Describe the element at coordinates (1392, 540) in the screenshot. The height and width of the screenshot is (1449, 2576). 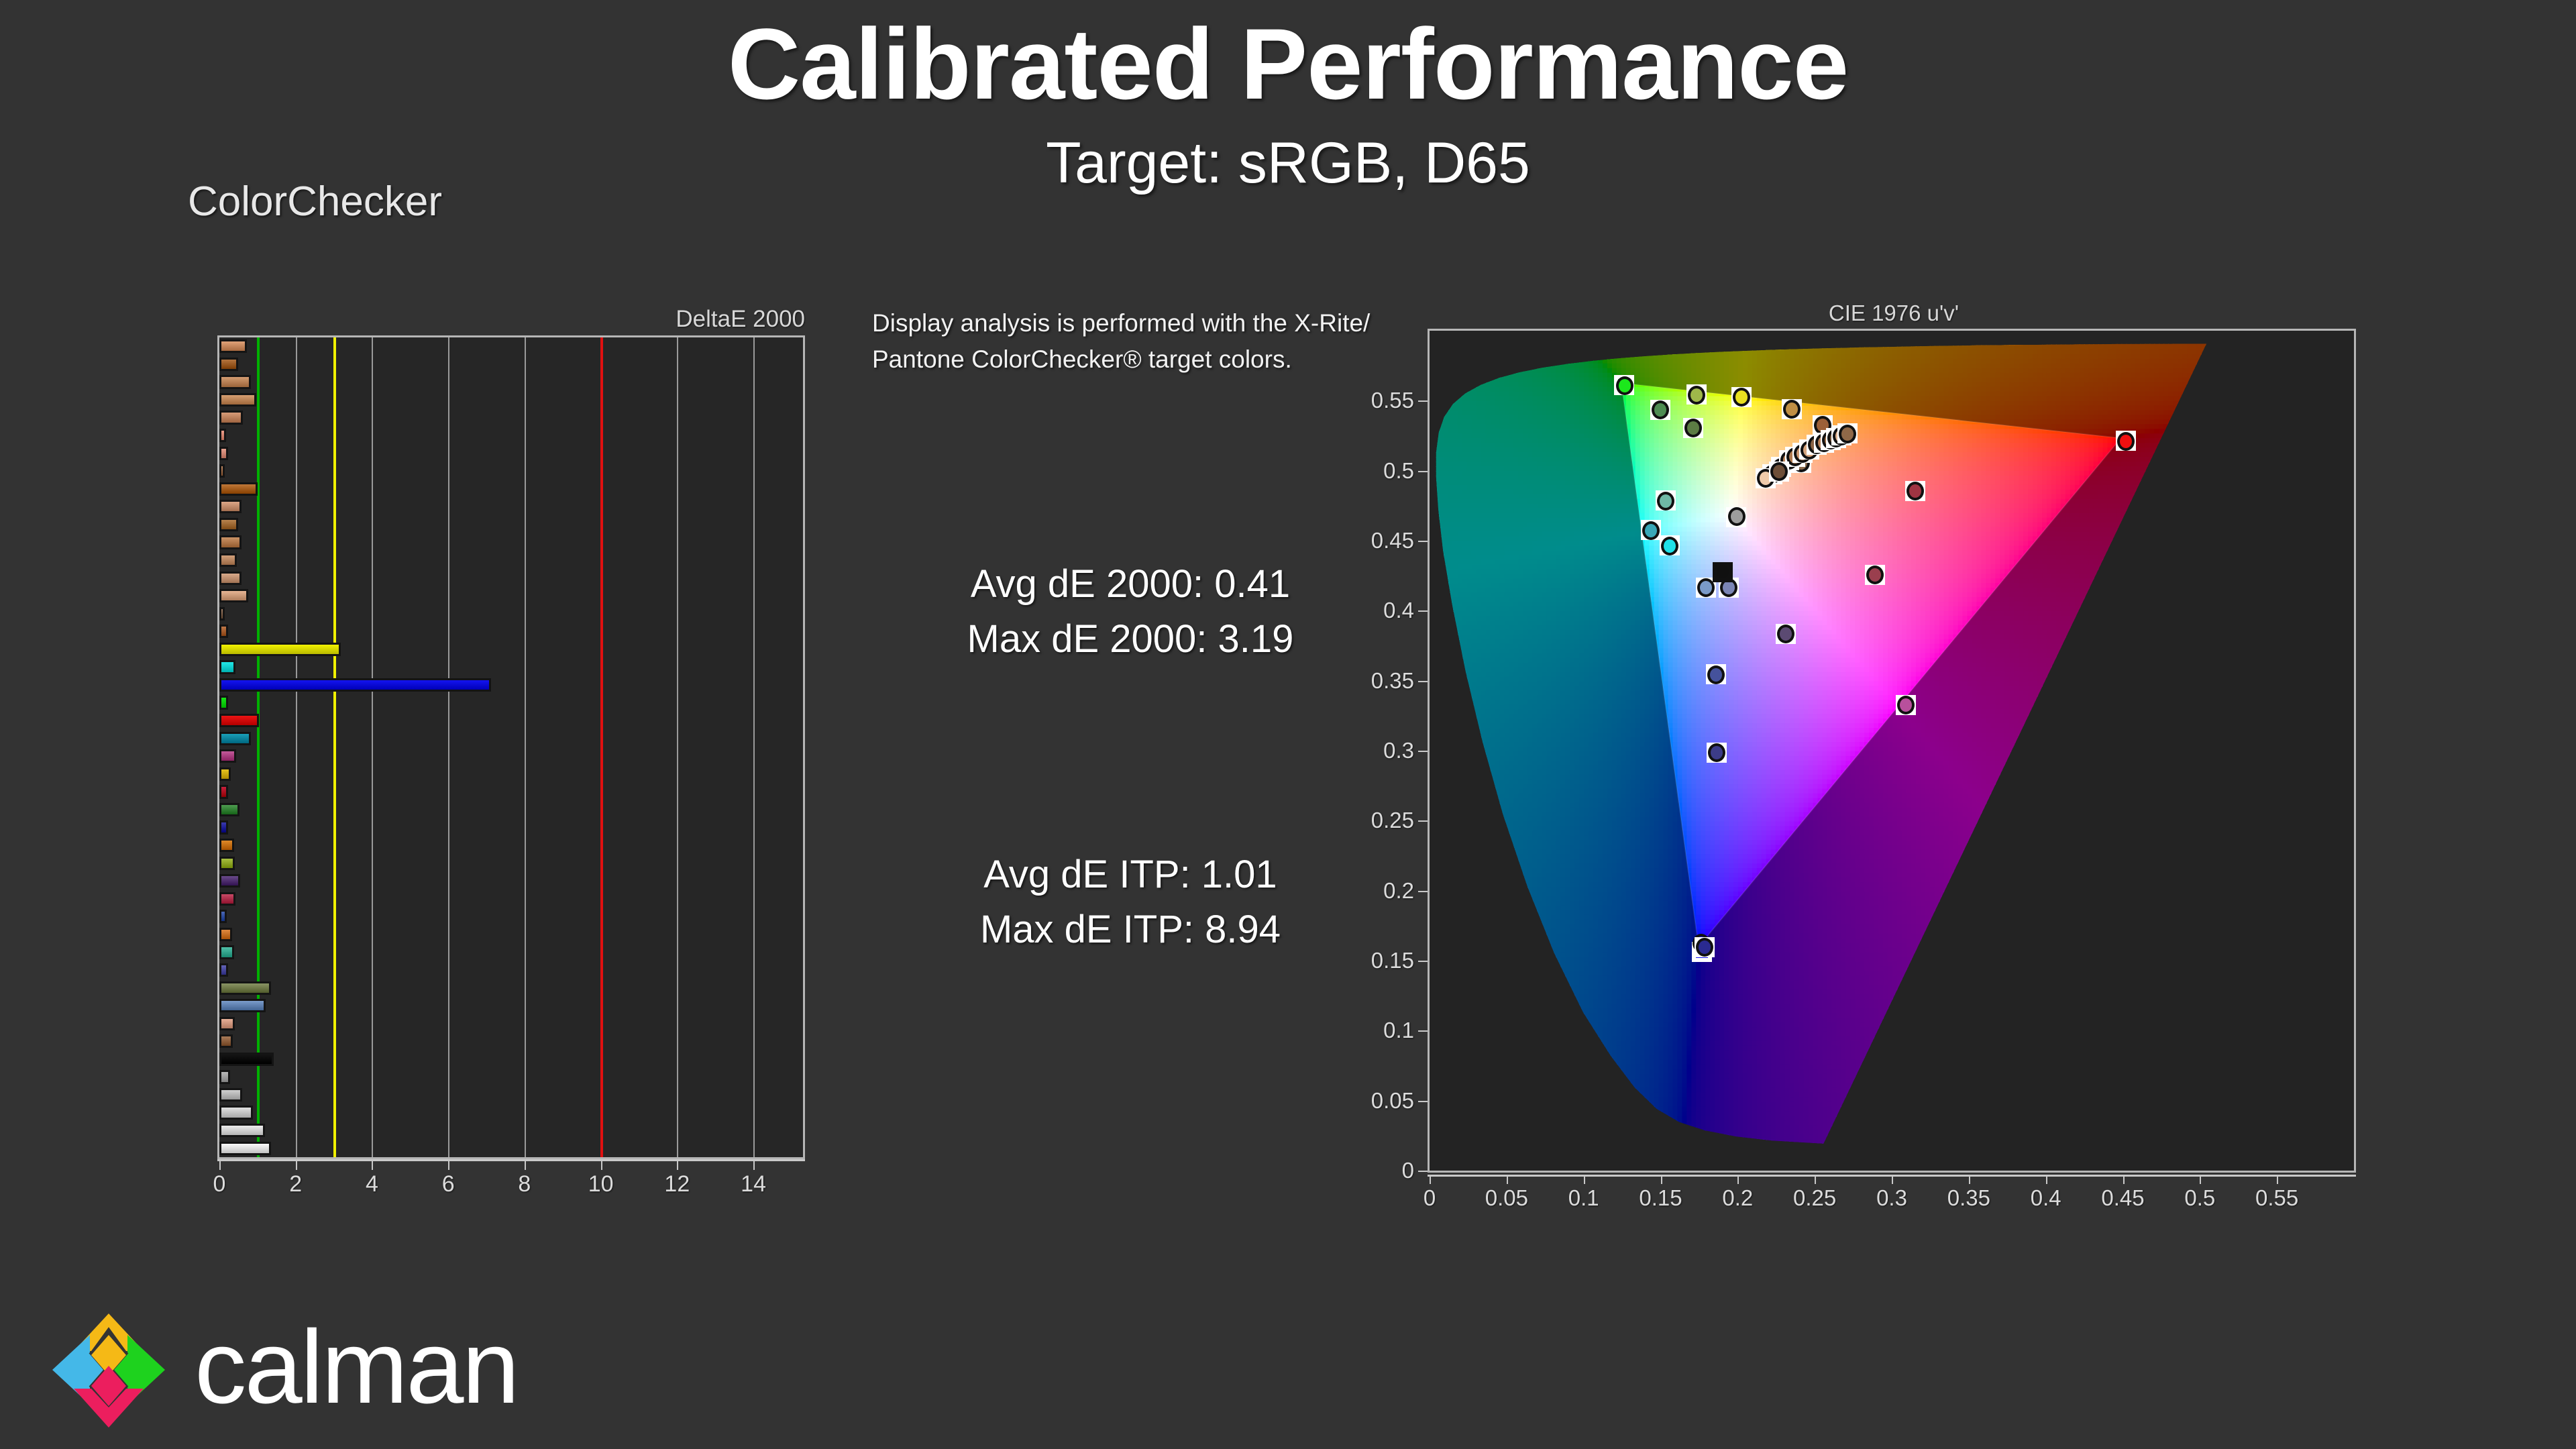
I see `cie-y-tick-label: 0.45` at that location.